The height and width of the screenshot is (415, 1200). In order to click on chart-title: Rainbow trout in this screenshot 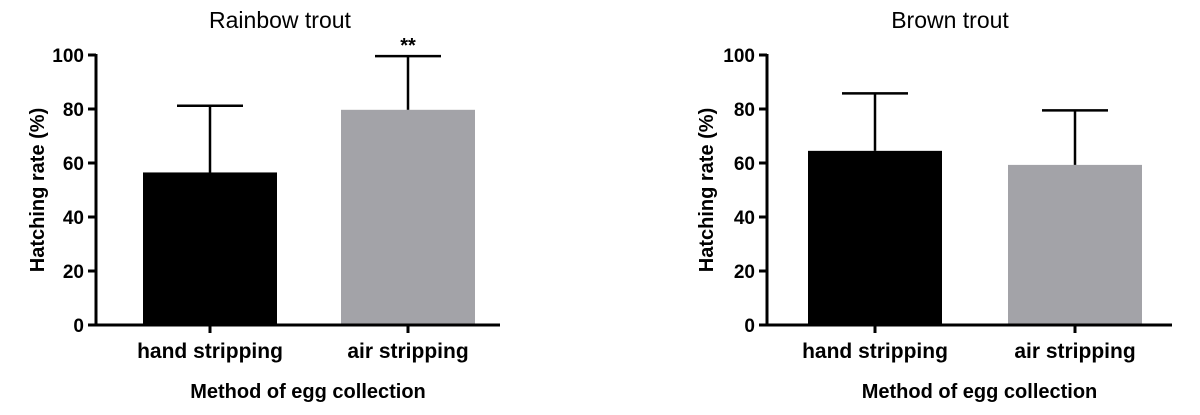, I will do `click(280, 20)`.